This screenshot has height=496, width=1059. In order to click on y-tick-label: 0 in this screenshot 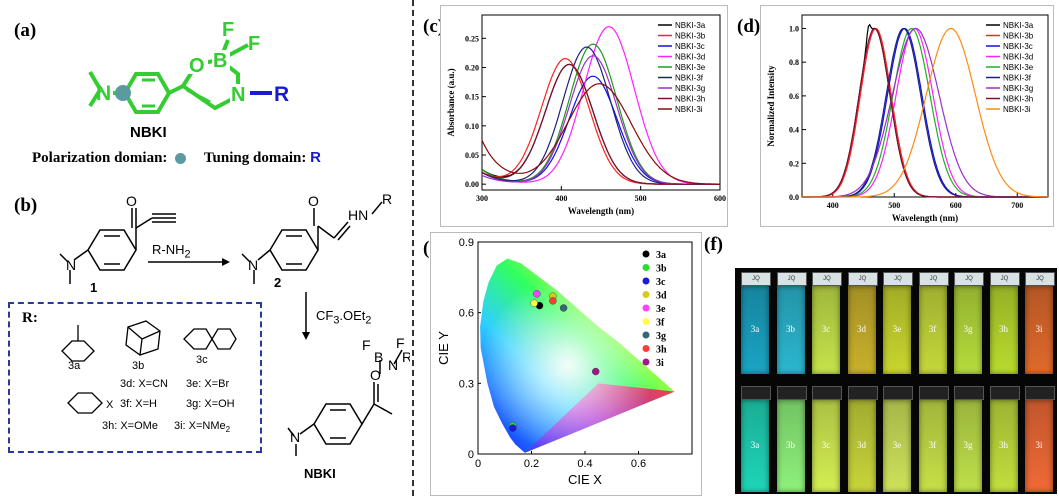, I will do `click(471, 455)`.